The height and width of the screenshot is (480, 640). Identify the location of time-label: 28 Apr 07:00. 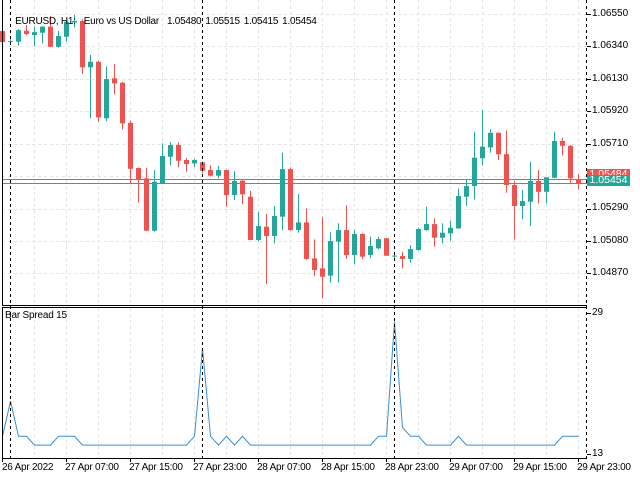
(284, 467).